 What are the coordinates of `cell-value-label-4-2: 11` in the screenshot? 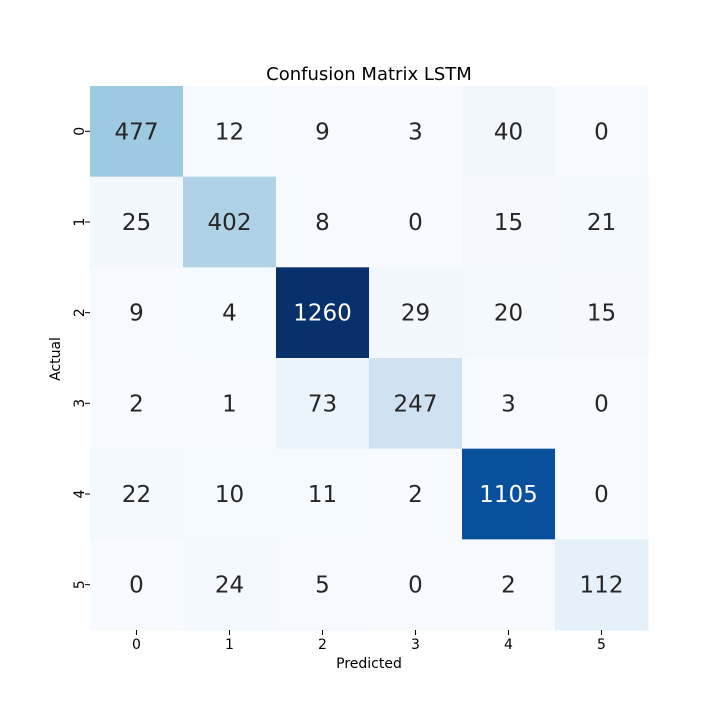 It's located at (322, 495).